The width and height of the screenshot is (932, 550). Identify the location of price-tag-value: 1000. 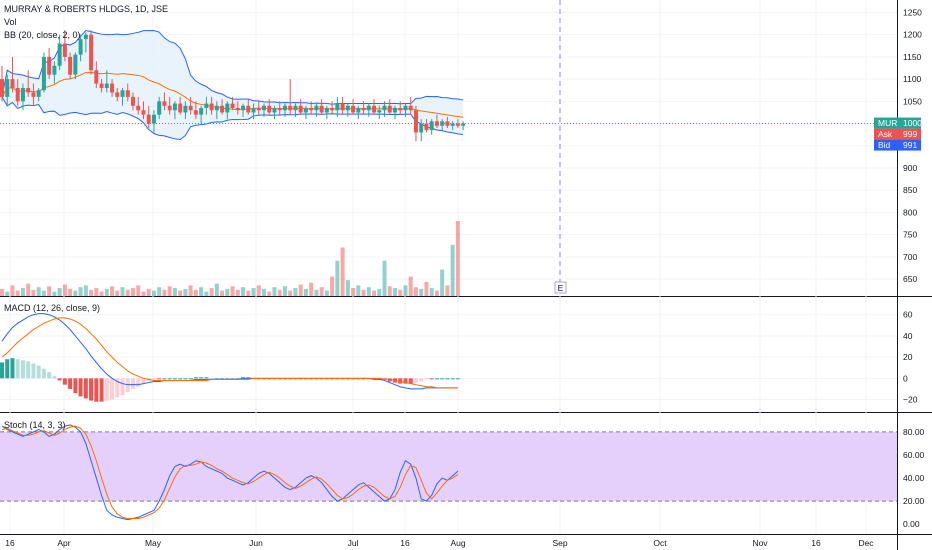
(912, 123).